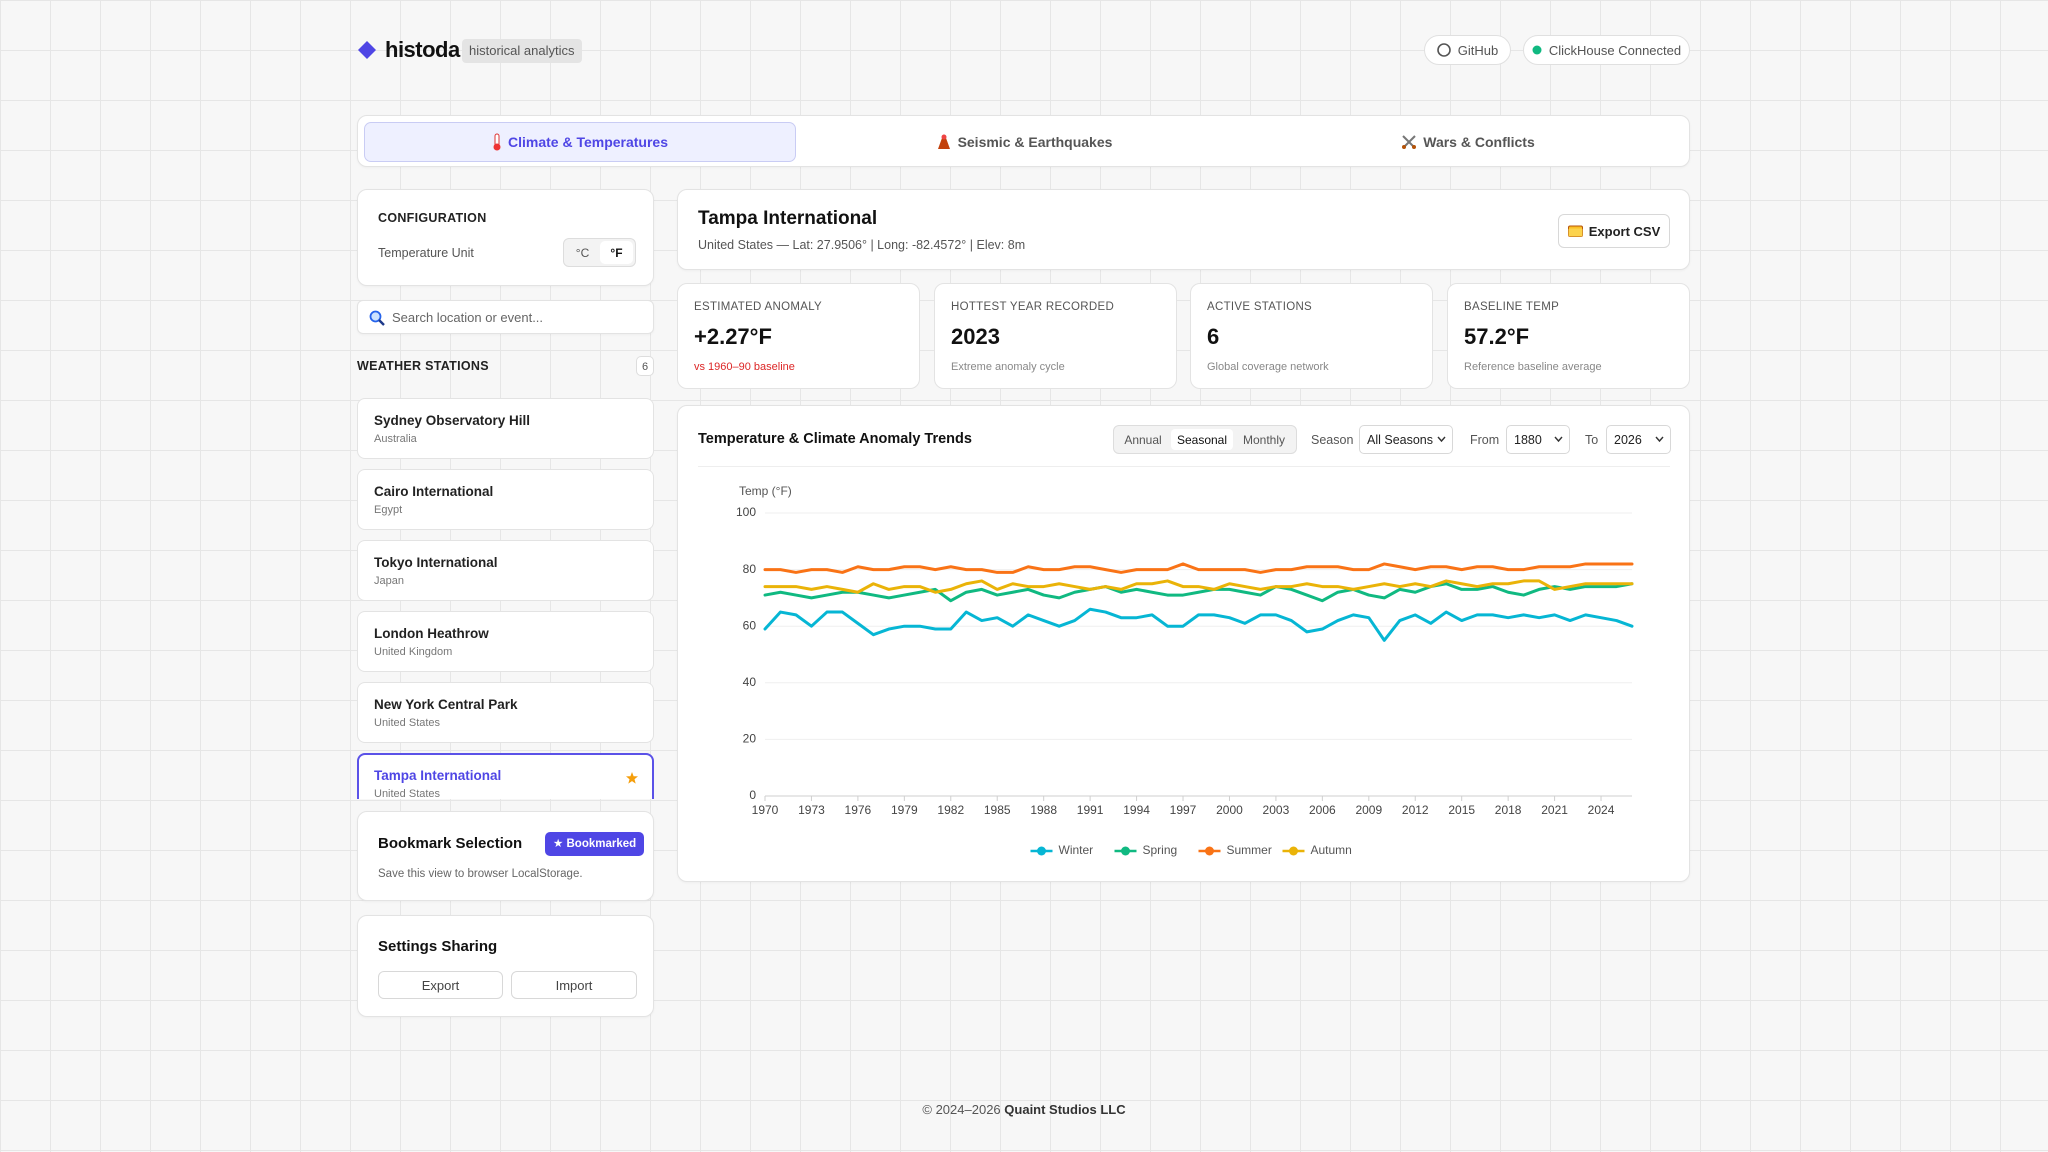  I want to click on legend-label: Autumn, so click(1331, 850).